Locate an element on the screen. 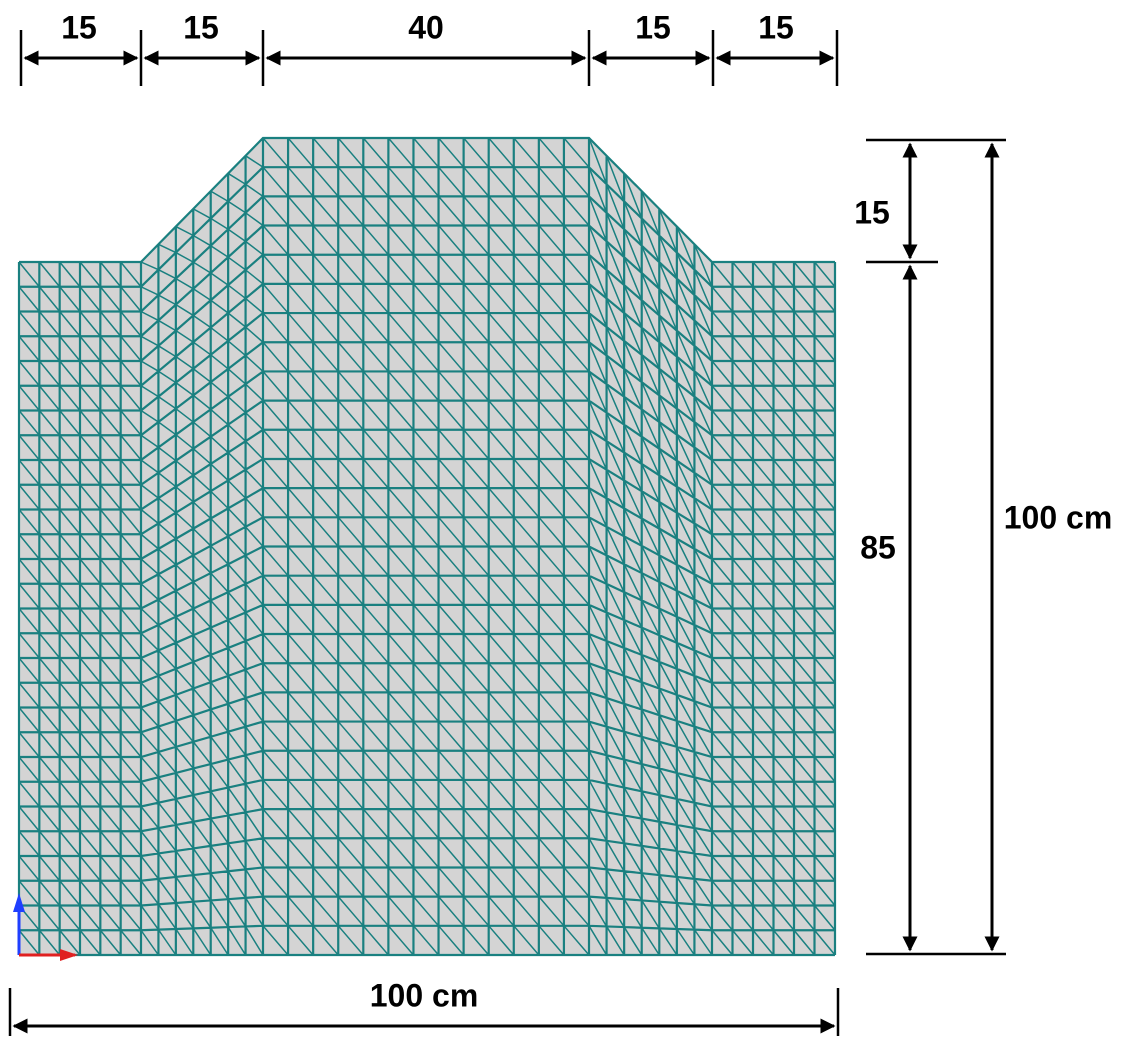  dim-label: 85 is located at coordinates (878, 547).